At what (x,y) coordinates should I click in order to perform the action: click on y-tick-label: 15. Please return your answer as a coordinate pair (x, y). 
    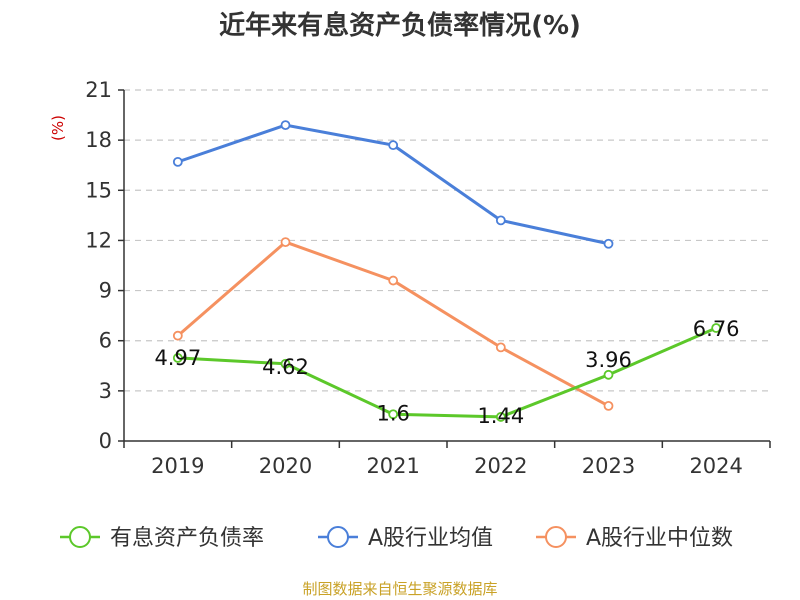
    Looking at the image, I should click on (98, 190).